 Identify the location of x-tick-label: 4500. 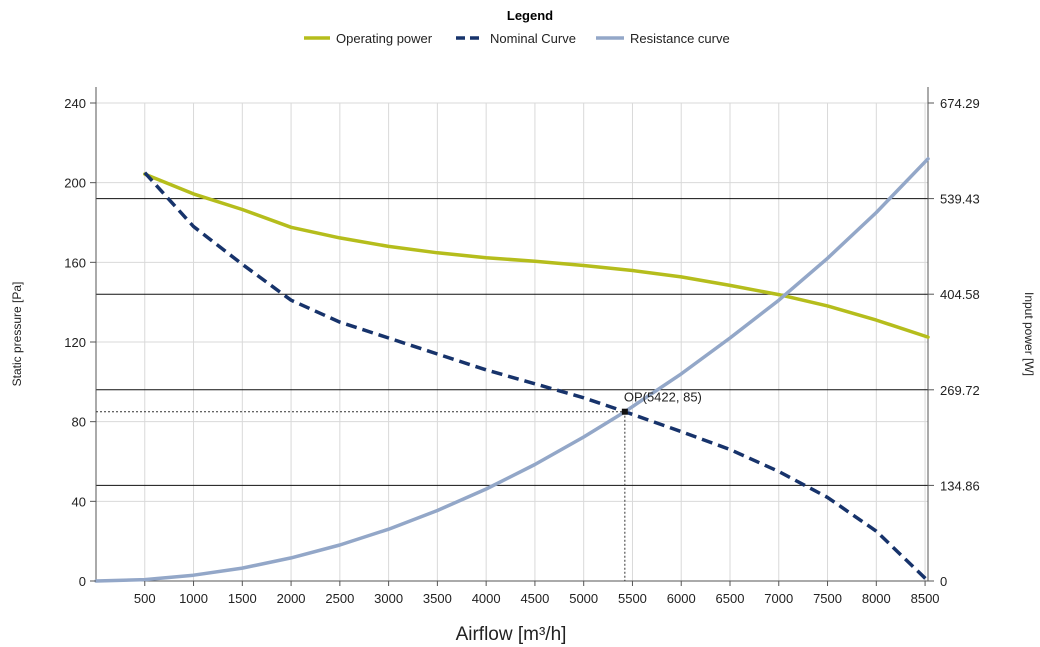
(534, 598).